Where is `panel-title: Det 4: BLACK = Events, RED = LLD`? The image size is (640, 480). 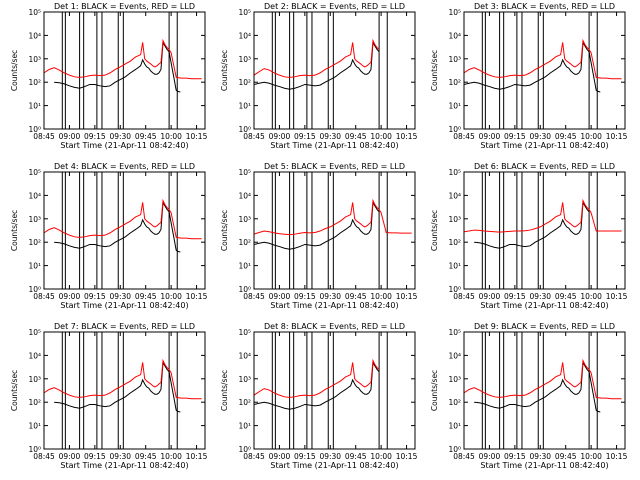 panel-title: Det 4: BLACK = Events, RED = LLD is located at coordinates (124, 166).